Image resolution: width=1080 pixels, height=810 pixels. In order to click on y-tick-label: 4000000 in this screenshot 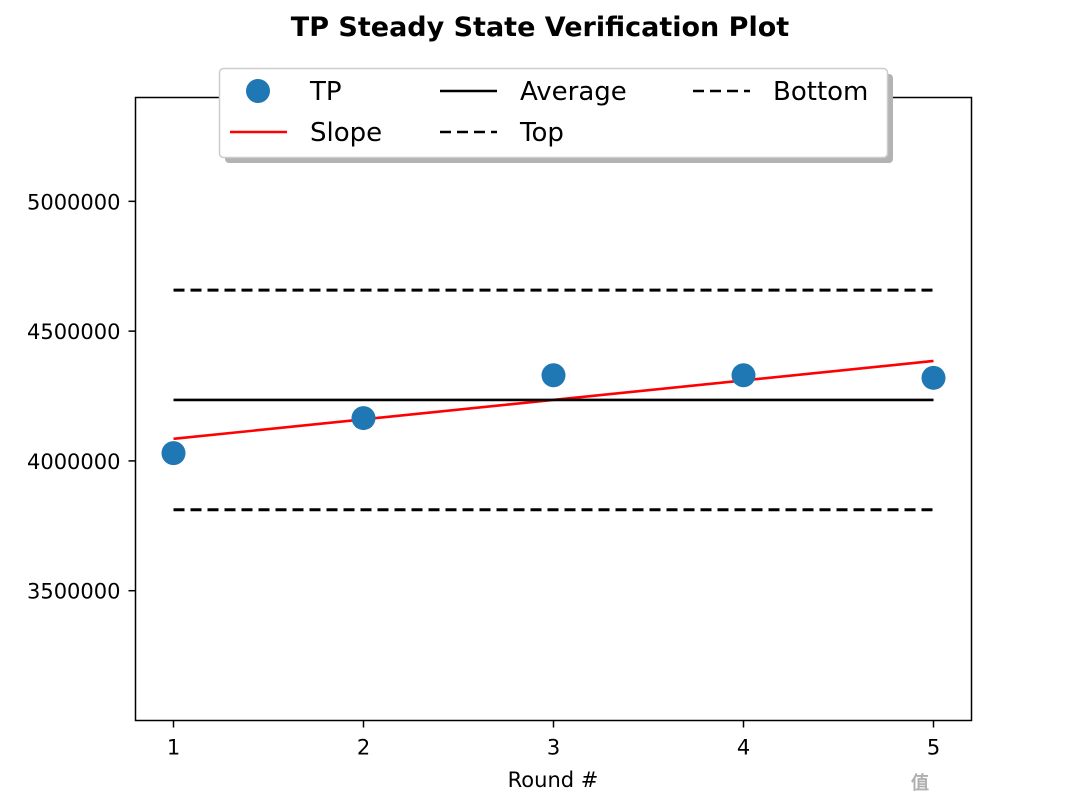, I will do `click(74, 462)`.